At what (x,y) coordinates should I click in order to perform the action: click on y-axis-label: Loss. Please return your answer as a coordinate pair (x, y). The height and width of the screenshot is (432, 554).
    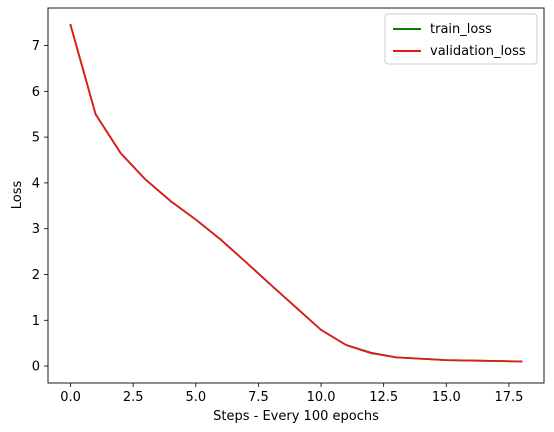
    Looking at the image, I should click on (17, 195).